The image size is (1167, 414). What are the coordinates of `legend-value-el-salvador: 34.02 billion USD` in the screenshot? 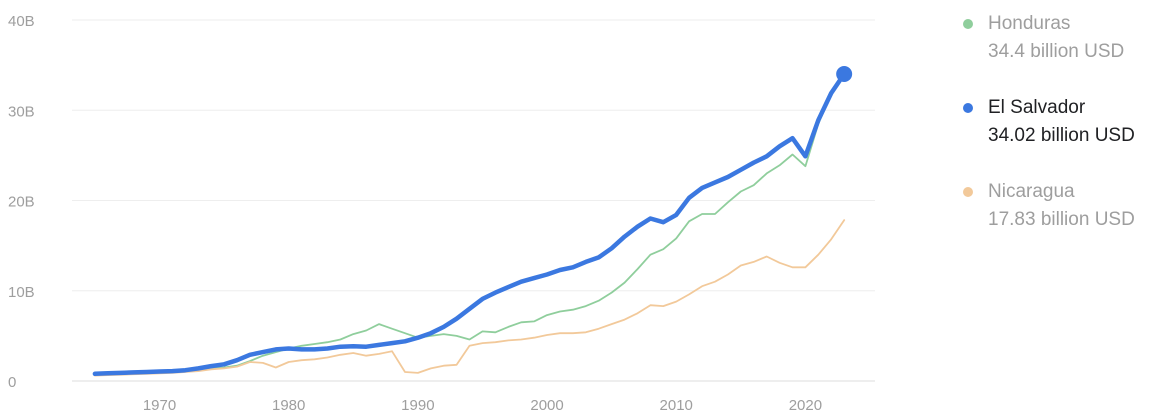 It's located at (1061, 135).